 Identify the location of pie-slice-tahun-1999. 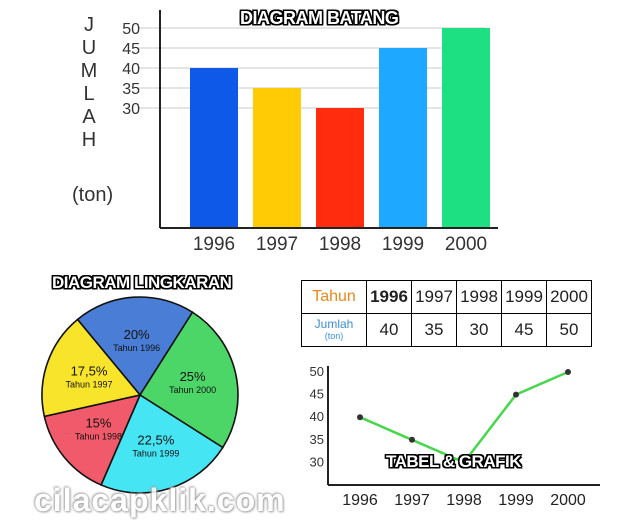
(162, 443).